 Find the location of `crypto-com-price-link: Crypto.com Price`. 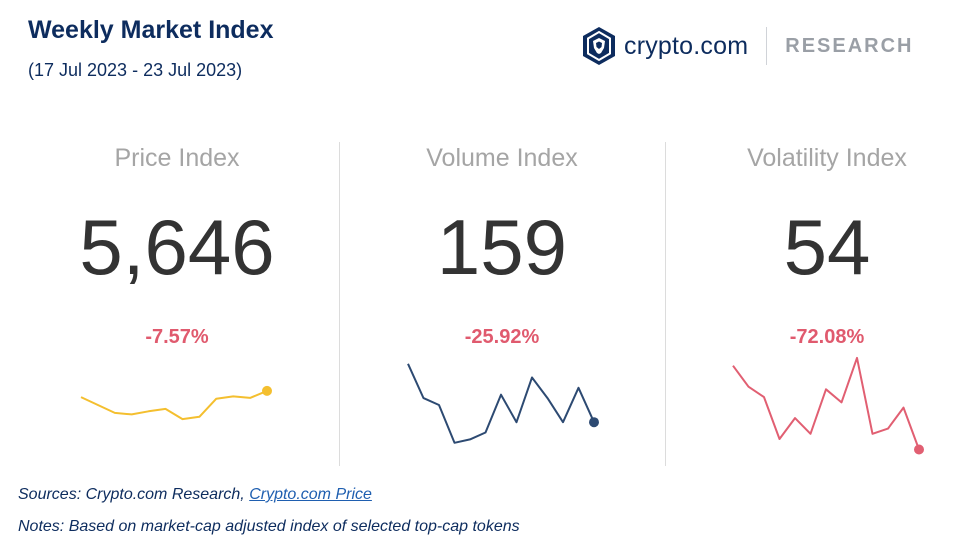

crypto-com-price-link: Crypto.com Price is located at coordinates (310, 494).